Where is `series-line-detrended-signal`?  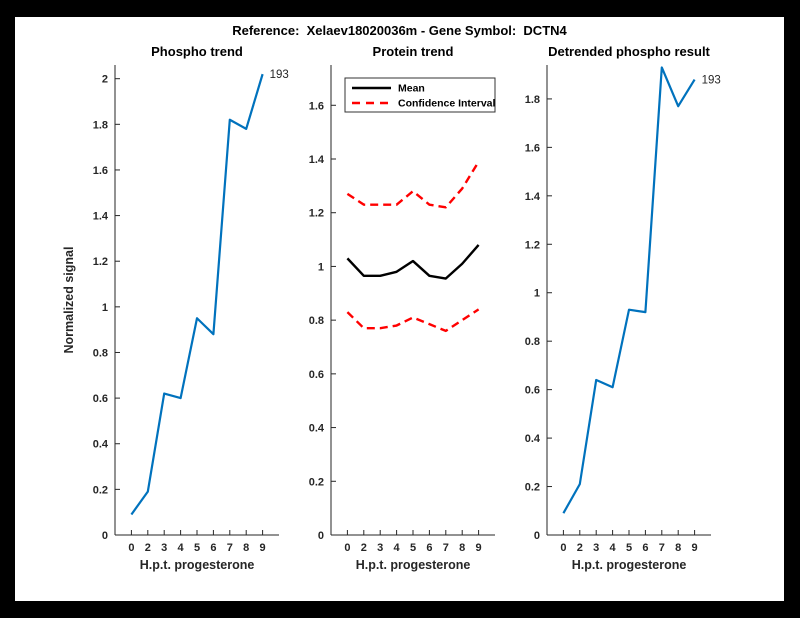 series-line-detrended-signal is located at coordinates (629, 290).